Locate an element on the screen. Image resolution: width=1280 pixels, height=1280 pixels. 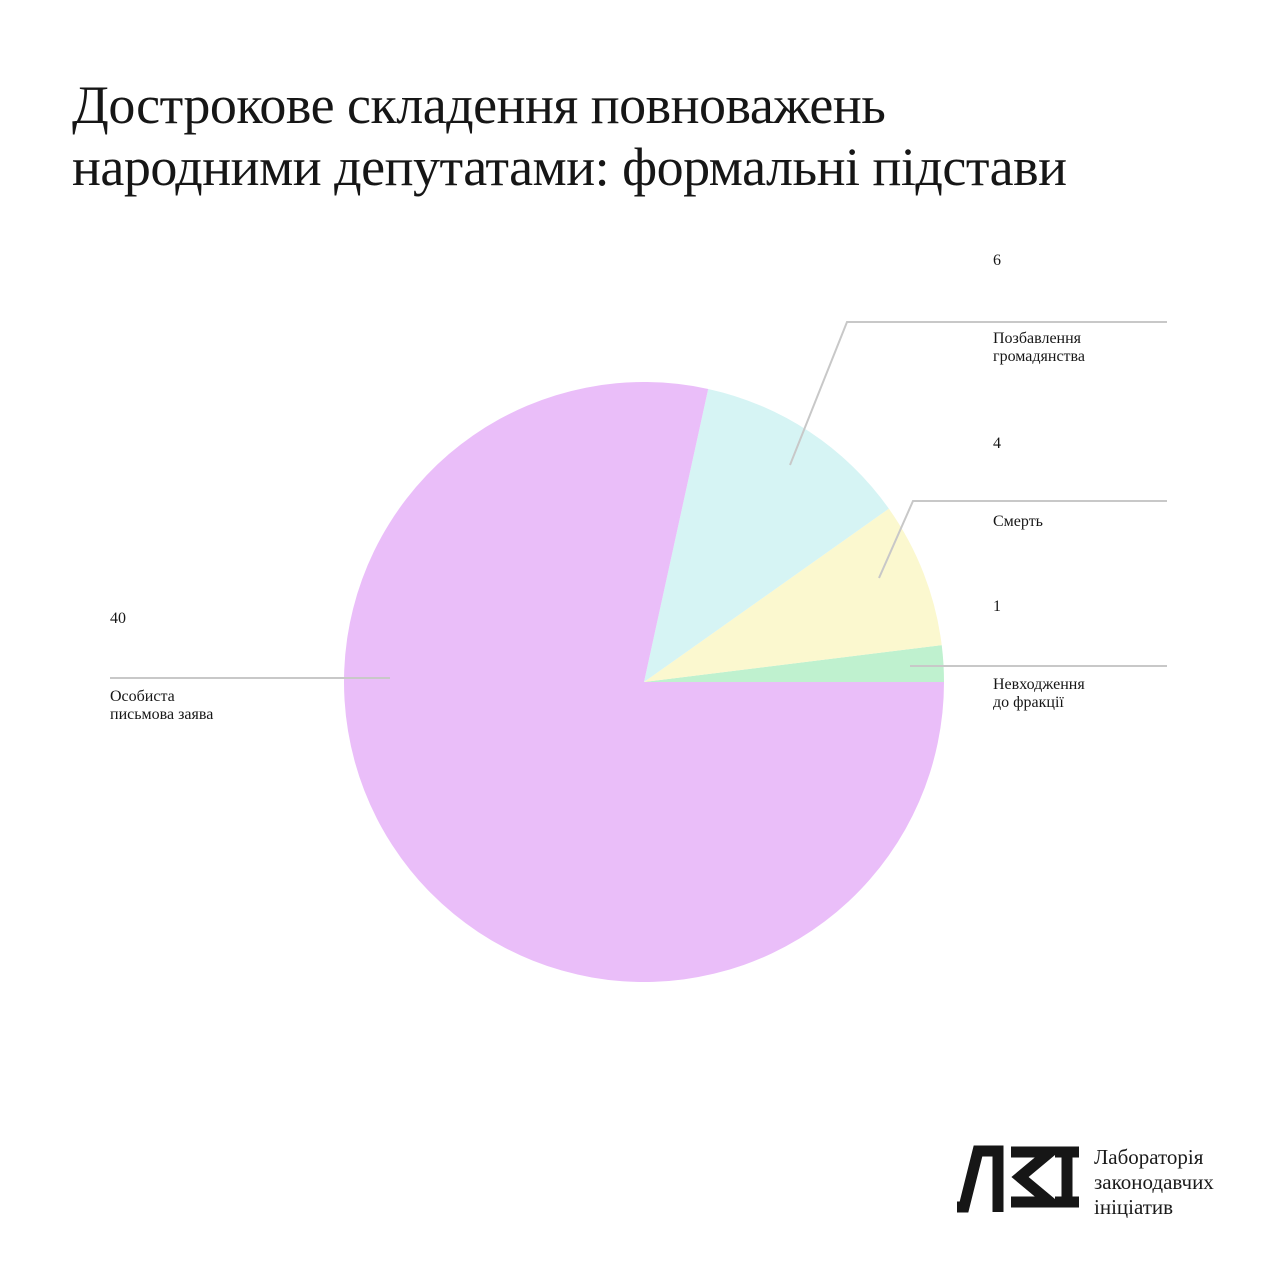
callout-value-citizenship: 6 is located at coordinates (997, 260).